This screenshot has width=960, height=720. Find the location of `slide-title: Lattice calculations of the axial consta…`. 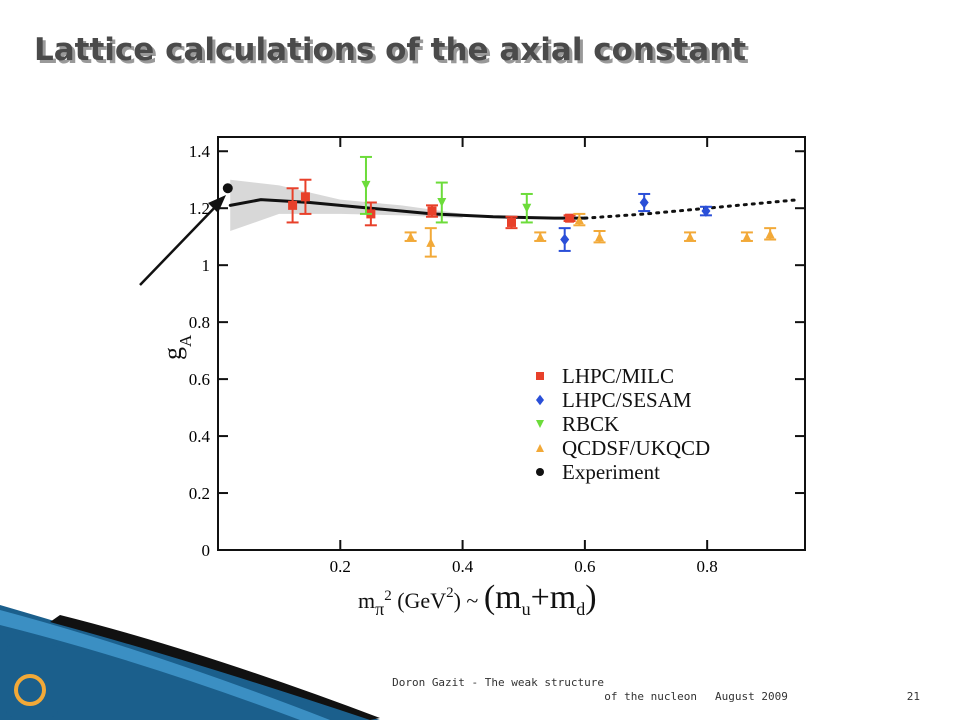

slide-title: Lattice calculations of the axial consta… is located at coordinates (390, 50).